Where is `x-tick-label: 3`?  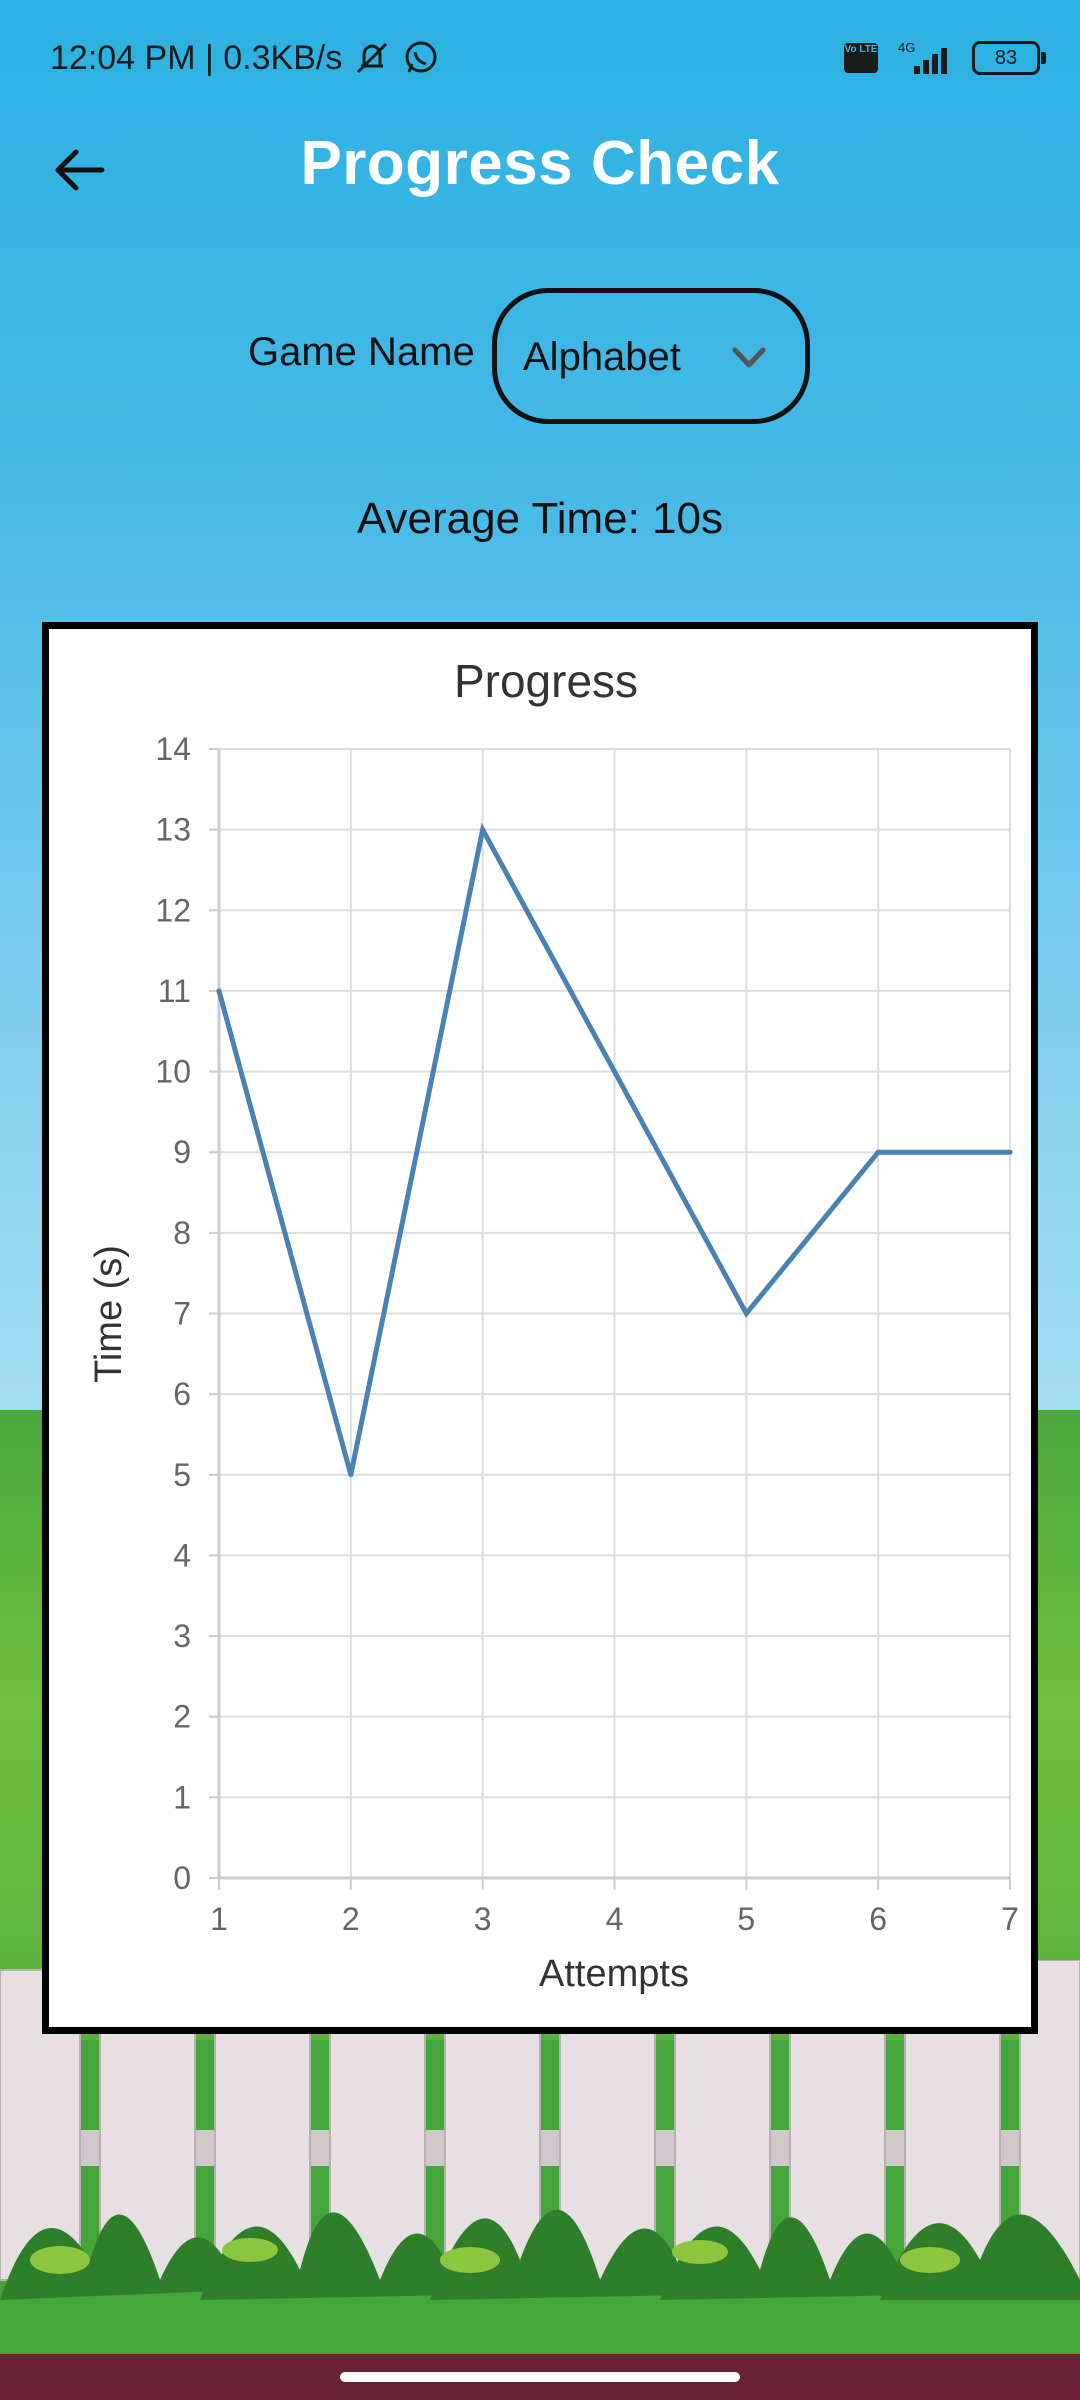 x-tick-label: 3 is located at coordinates (483, 1919).